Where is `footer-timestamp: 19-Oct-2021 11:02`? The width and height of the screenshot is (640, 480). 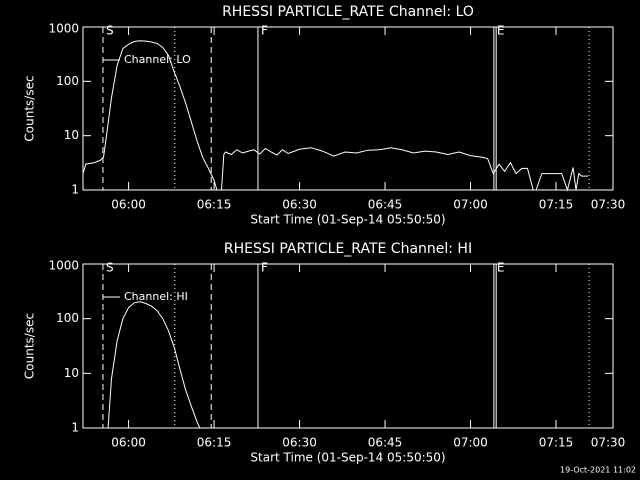
footer-timestamp: 19-Oct-2021 11:02 is located at coordinates (598, 470).